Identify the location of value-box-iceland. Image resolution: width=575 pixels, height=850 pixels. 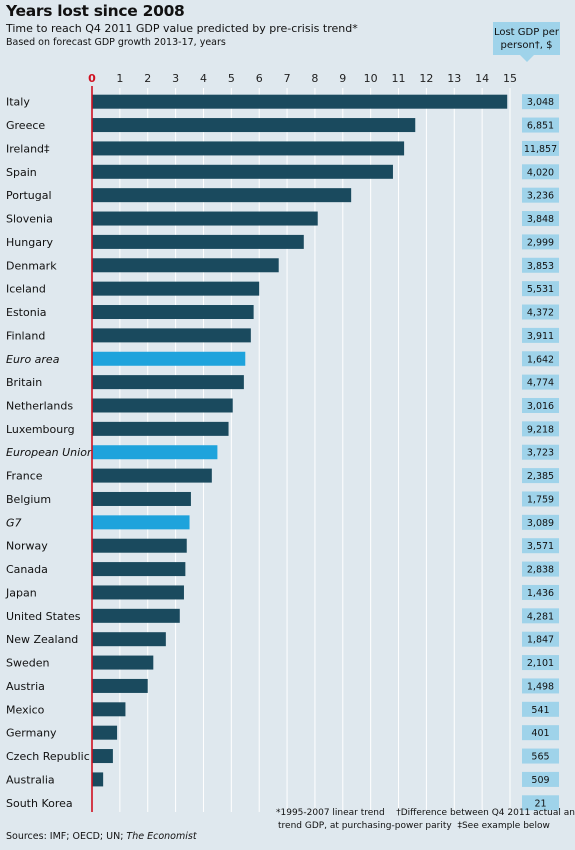
(540, 289).